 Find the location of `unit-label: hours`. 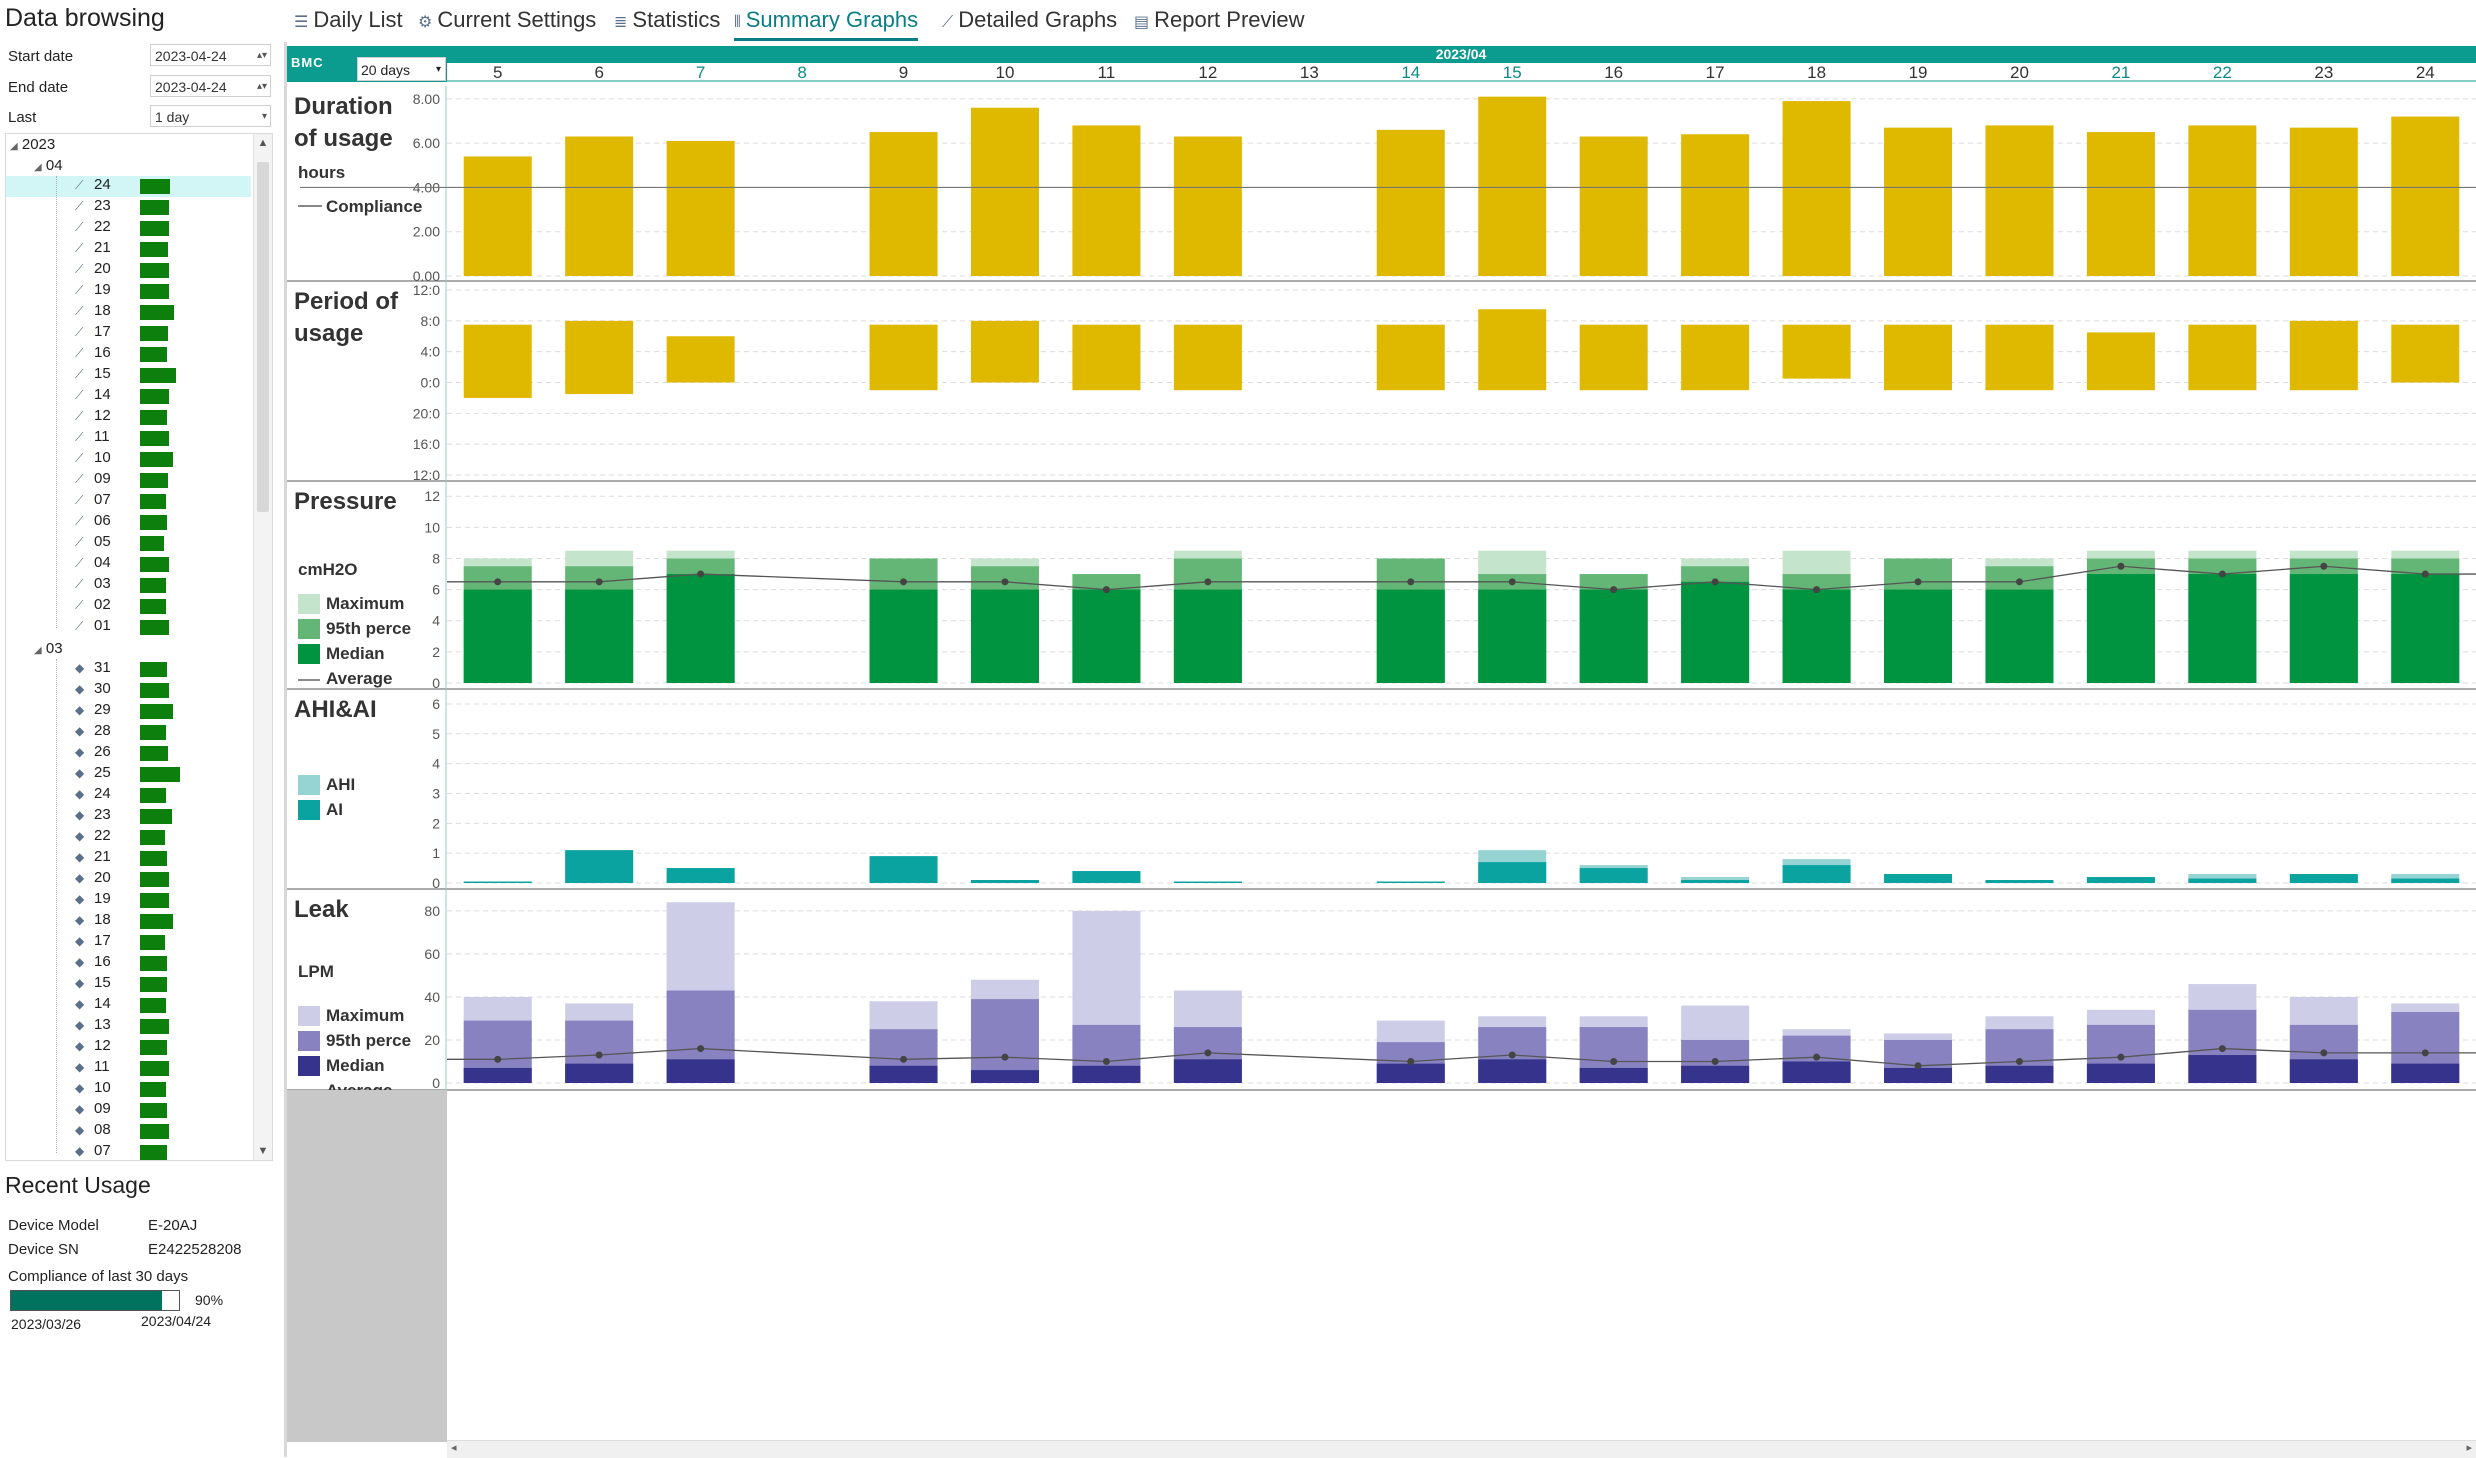

unit-label: hours is located at coordinates (321, 172).